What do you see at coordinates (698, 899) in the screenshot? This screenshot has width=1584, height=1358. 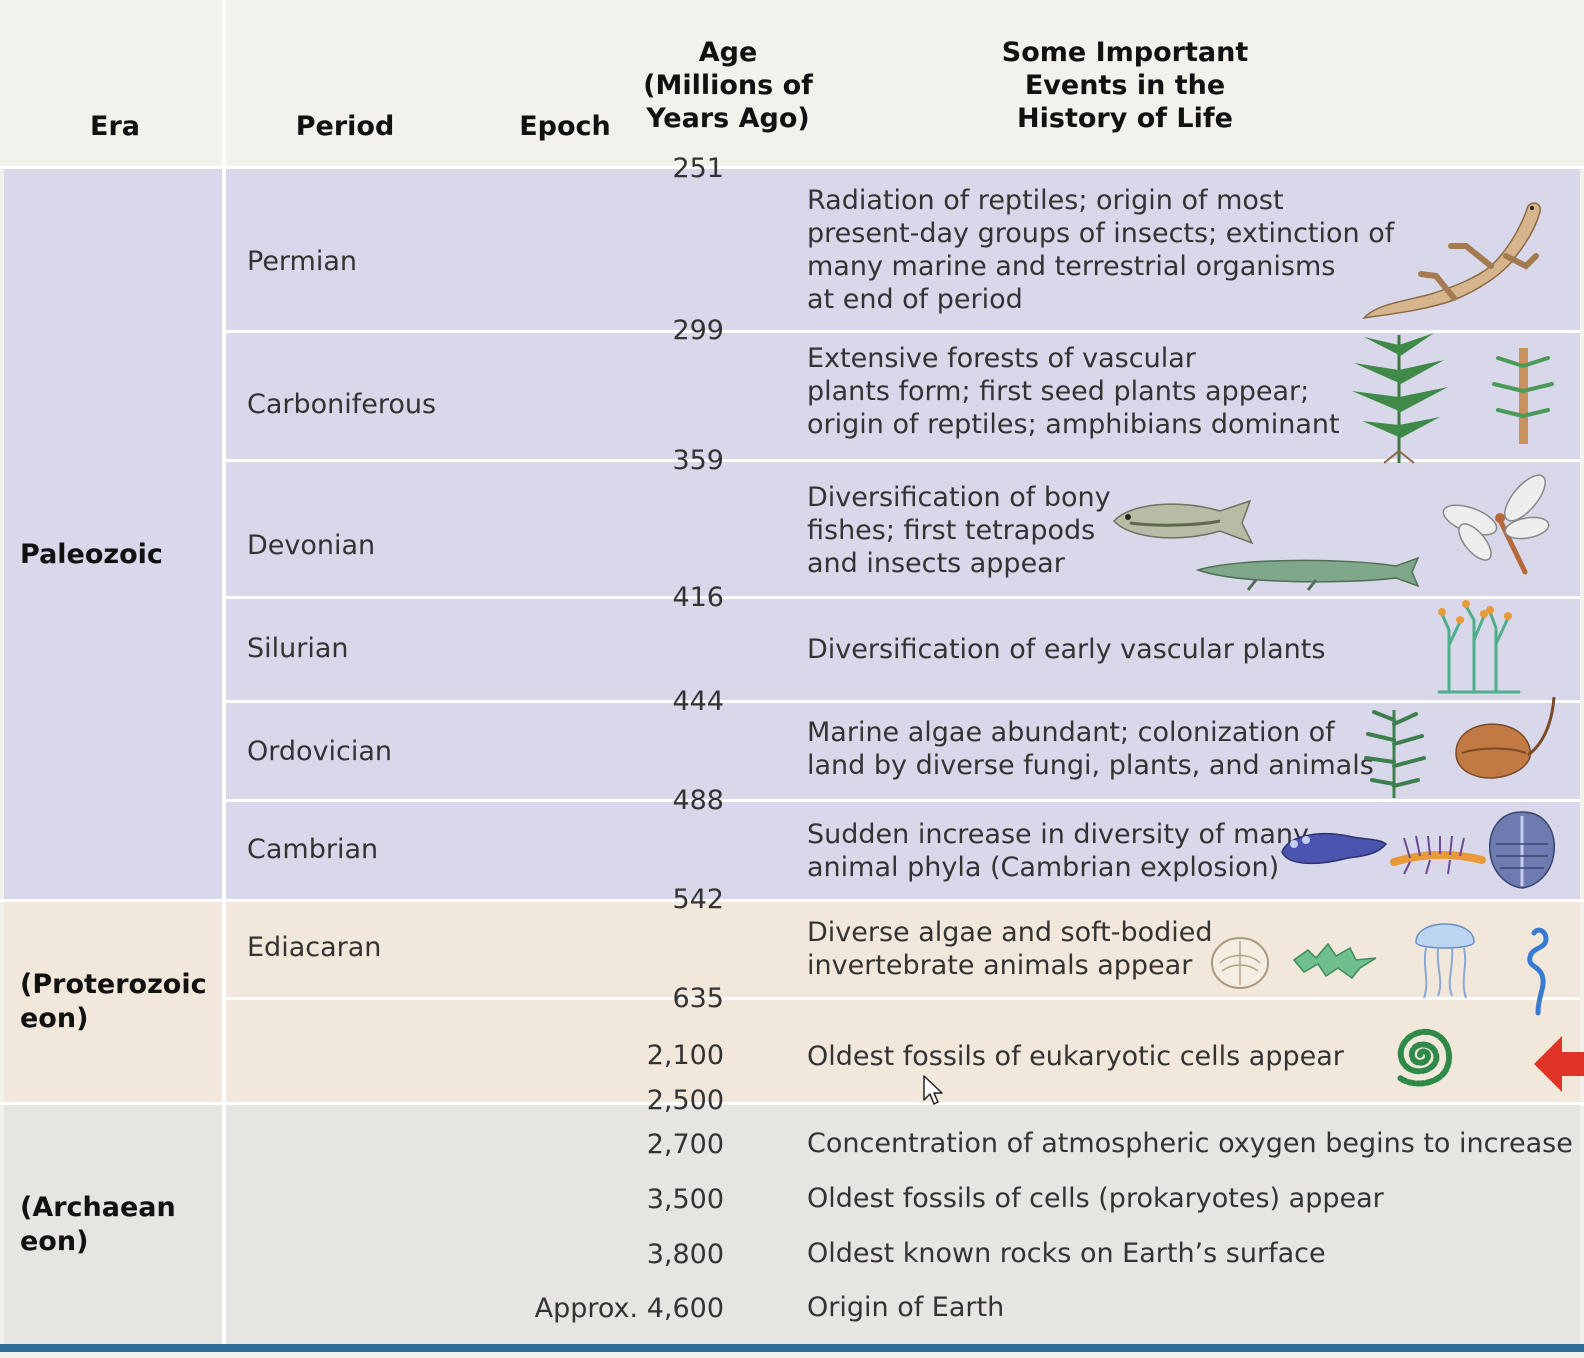 I see `age-value: 542` at bounding box center [698, 899].